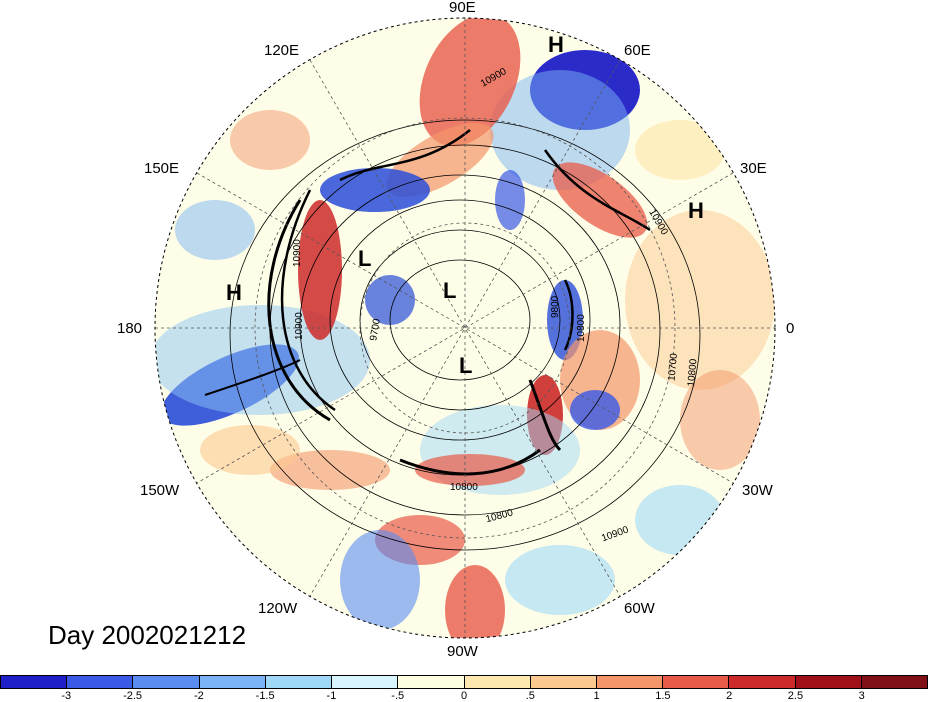  What do you see at coordinates (464, 696) in the screenshot?
I see `colorbar-tick-label: 0` at bounding box center [464, 696].